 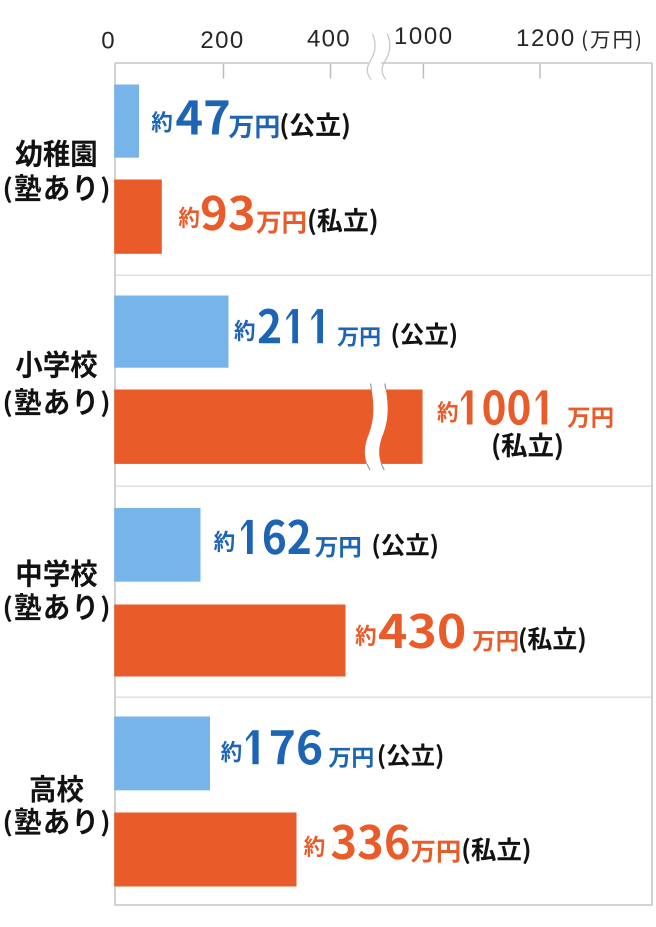 What do you see at coordinates (221, 40) in the screenshot?
I see `svg-text: 200` at bounding box center [221, 40].